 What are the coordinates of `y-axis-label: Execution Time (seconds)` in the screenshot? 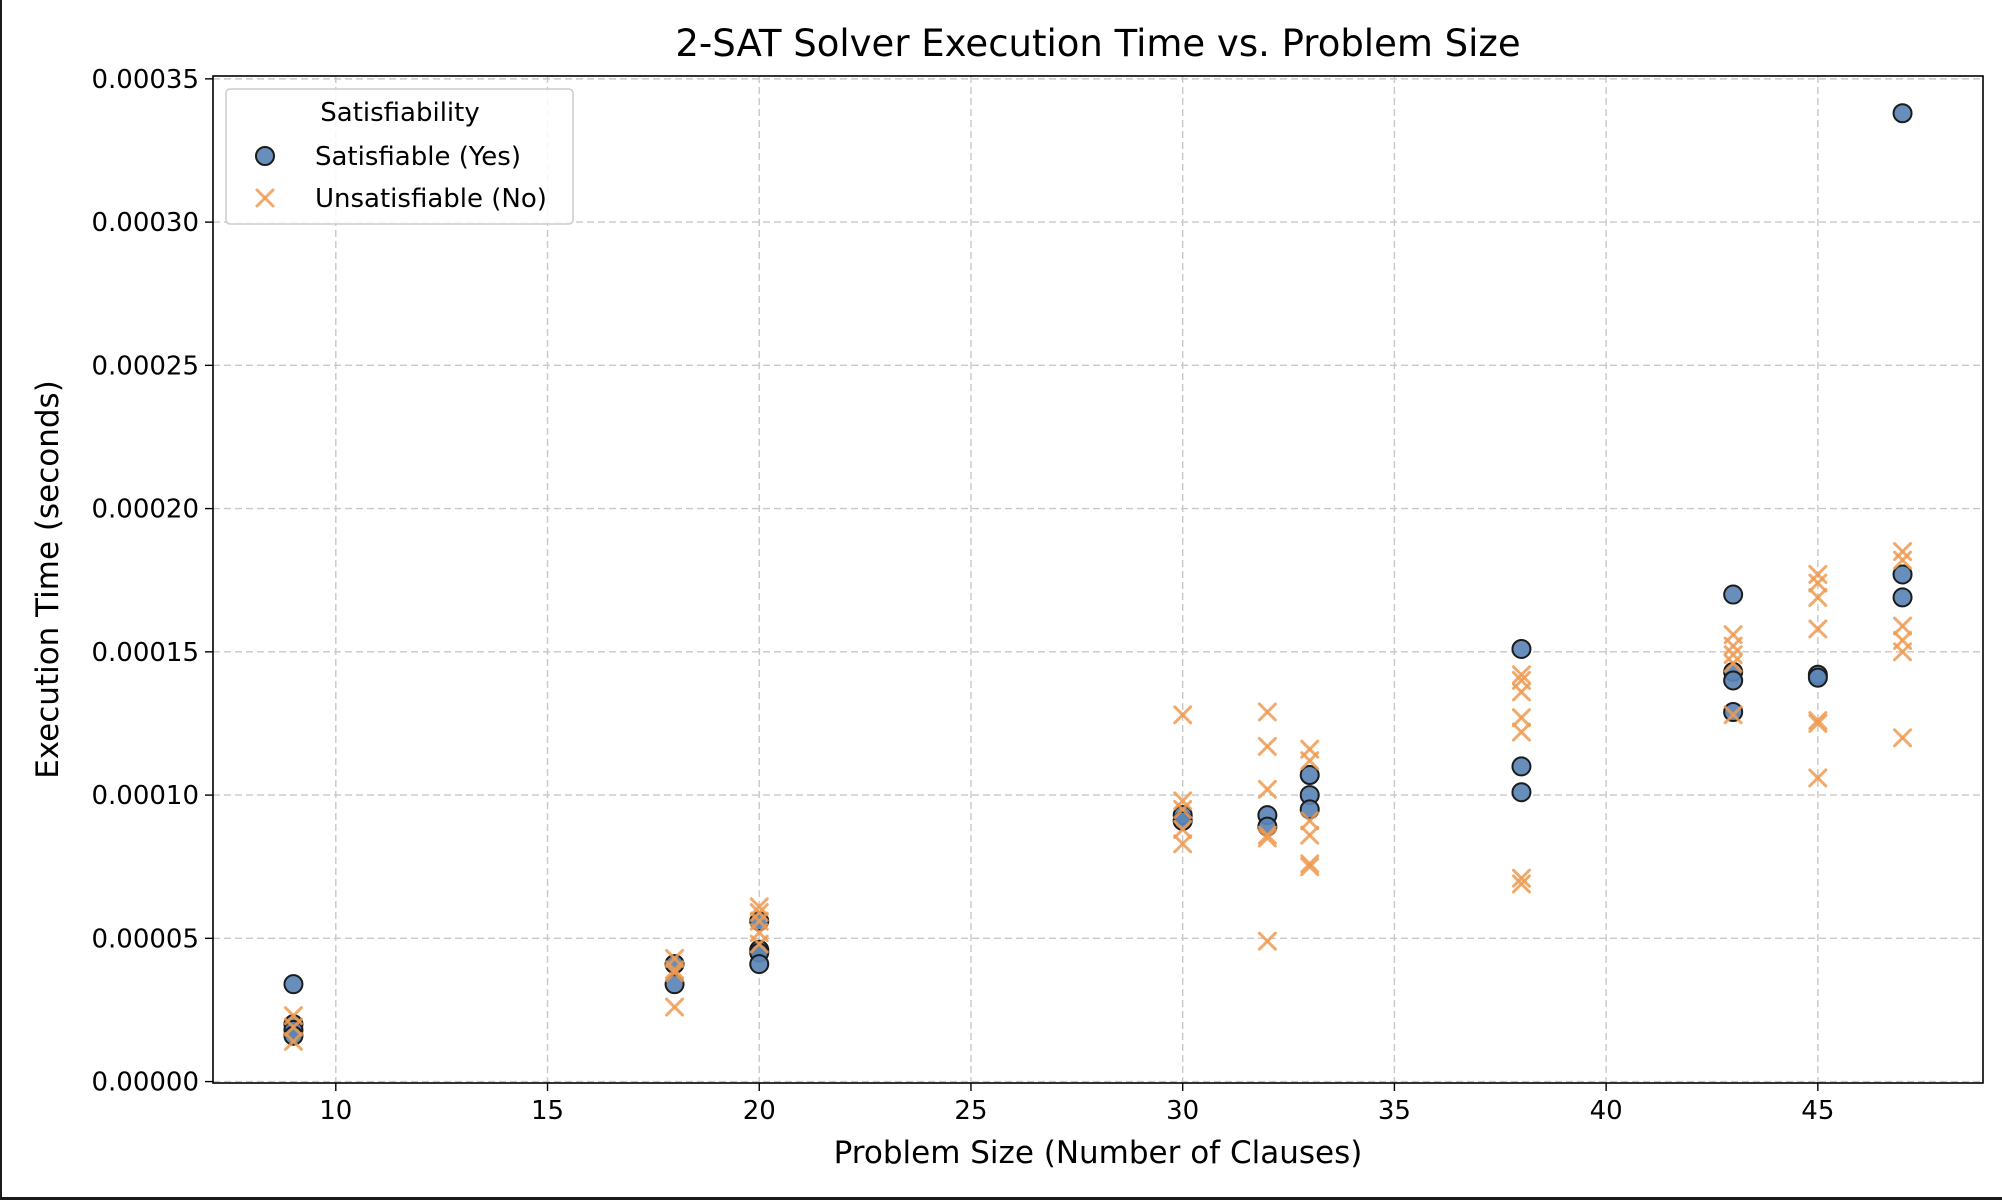 It's located at (48, 579).